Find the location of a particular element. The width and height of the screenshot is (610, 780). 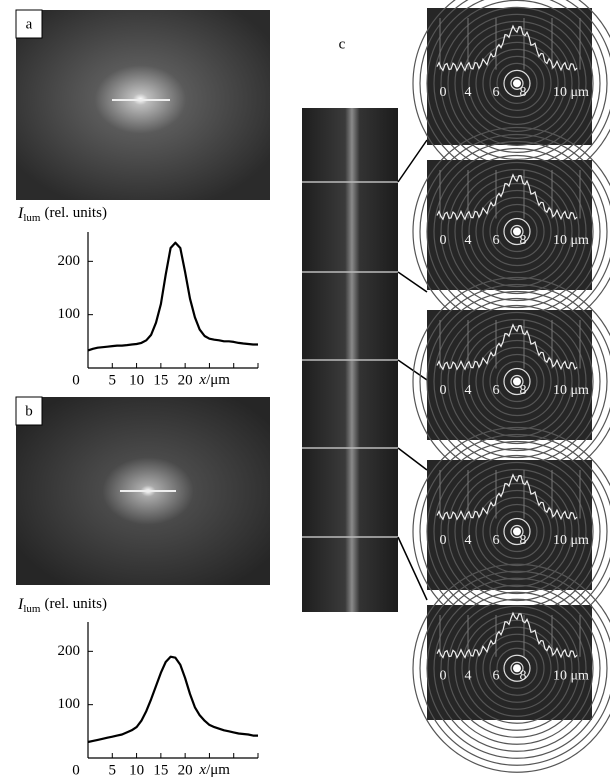

panel-label: a is located at coordinates (29, 24).